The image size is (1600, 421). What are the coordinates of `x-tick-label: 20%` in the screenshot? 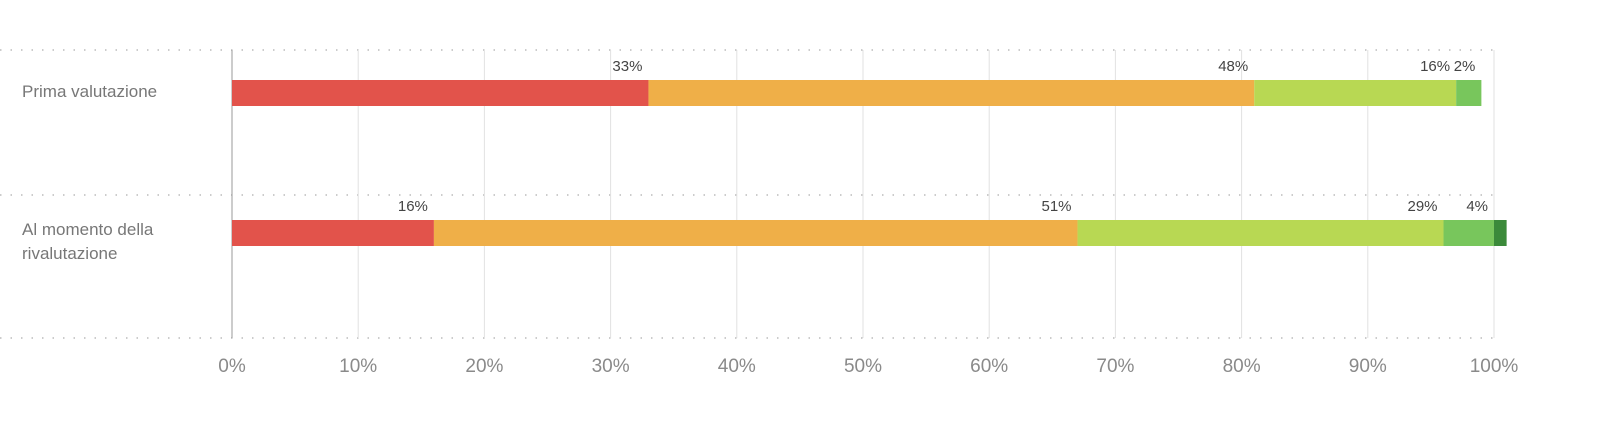 It's located at (484, 366).